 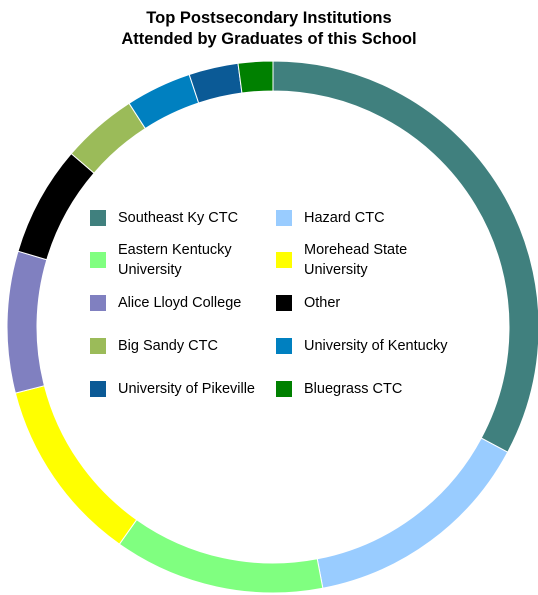 I want to click on legend-item-hazard-ctc: Hazard CTC, so click(x=365, y=218).